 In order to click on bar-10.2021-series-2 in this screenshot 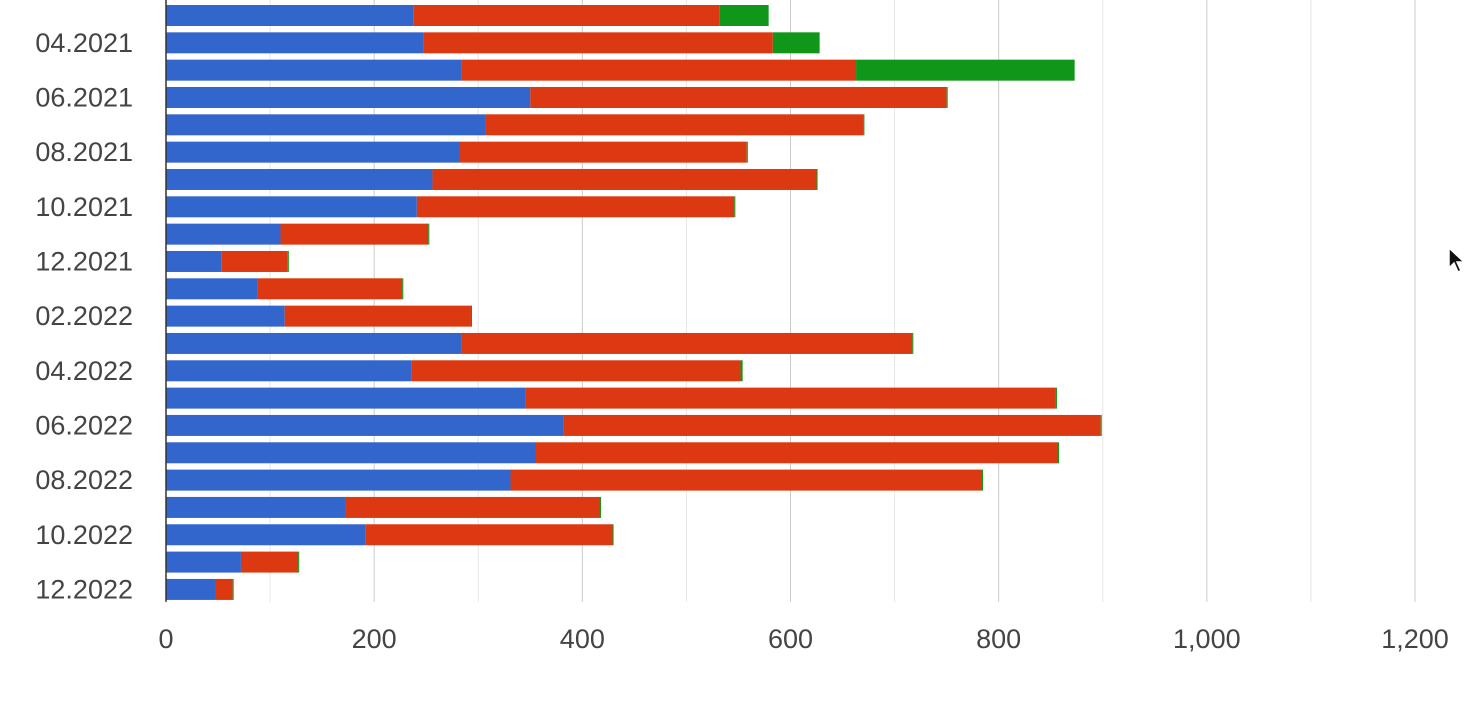, I will do `click(575, 207)`.